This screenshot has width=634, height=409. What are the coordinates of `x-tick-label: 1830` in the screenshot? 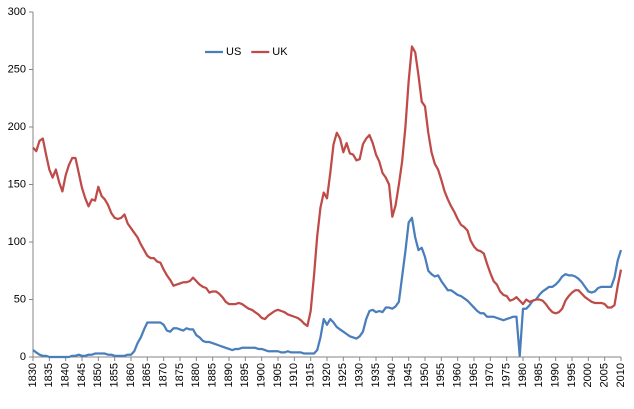 It's located at (33, 375).